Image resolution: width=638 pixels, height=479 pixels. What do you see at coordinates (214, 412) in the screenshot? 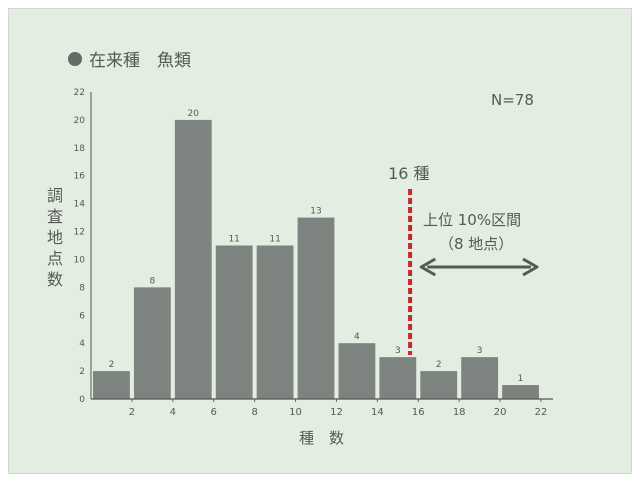
I see `x-tick-label: 6` at bounding box center [214, 412].